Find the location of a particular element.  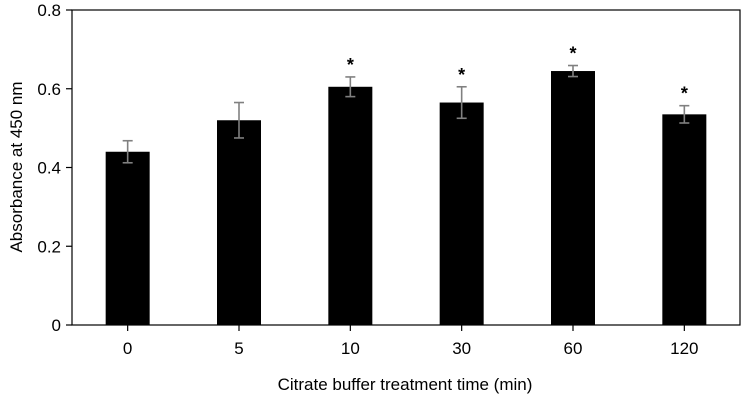

significance-star-10: * is located at coordinates (350, 65).